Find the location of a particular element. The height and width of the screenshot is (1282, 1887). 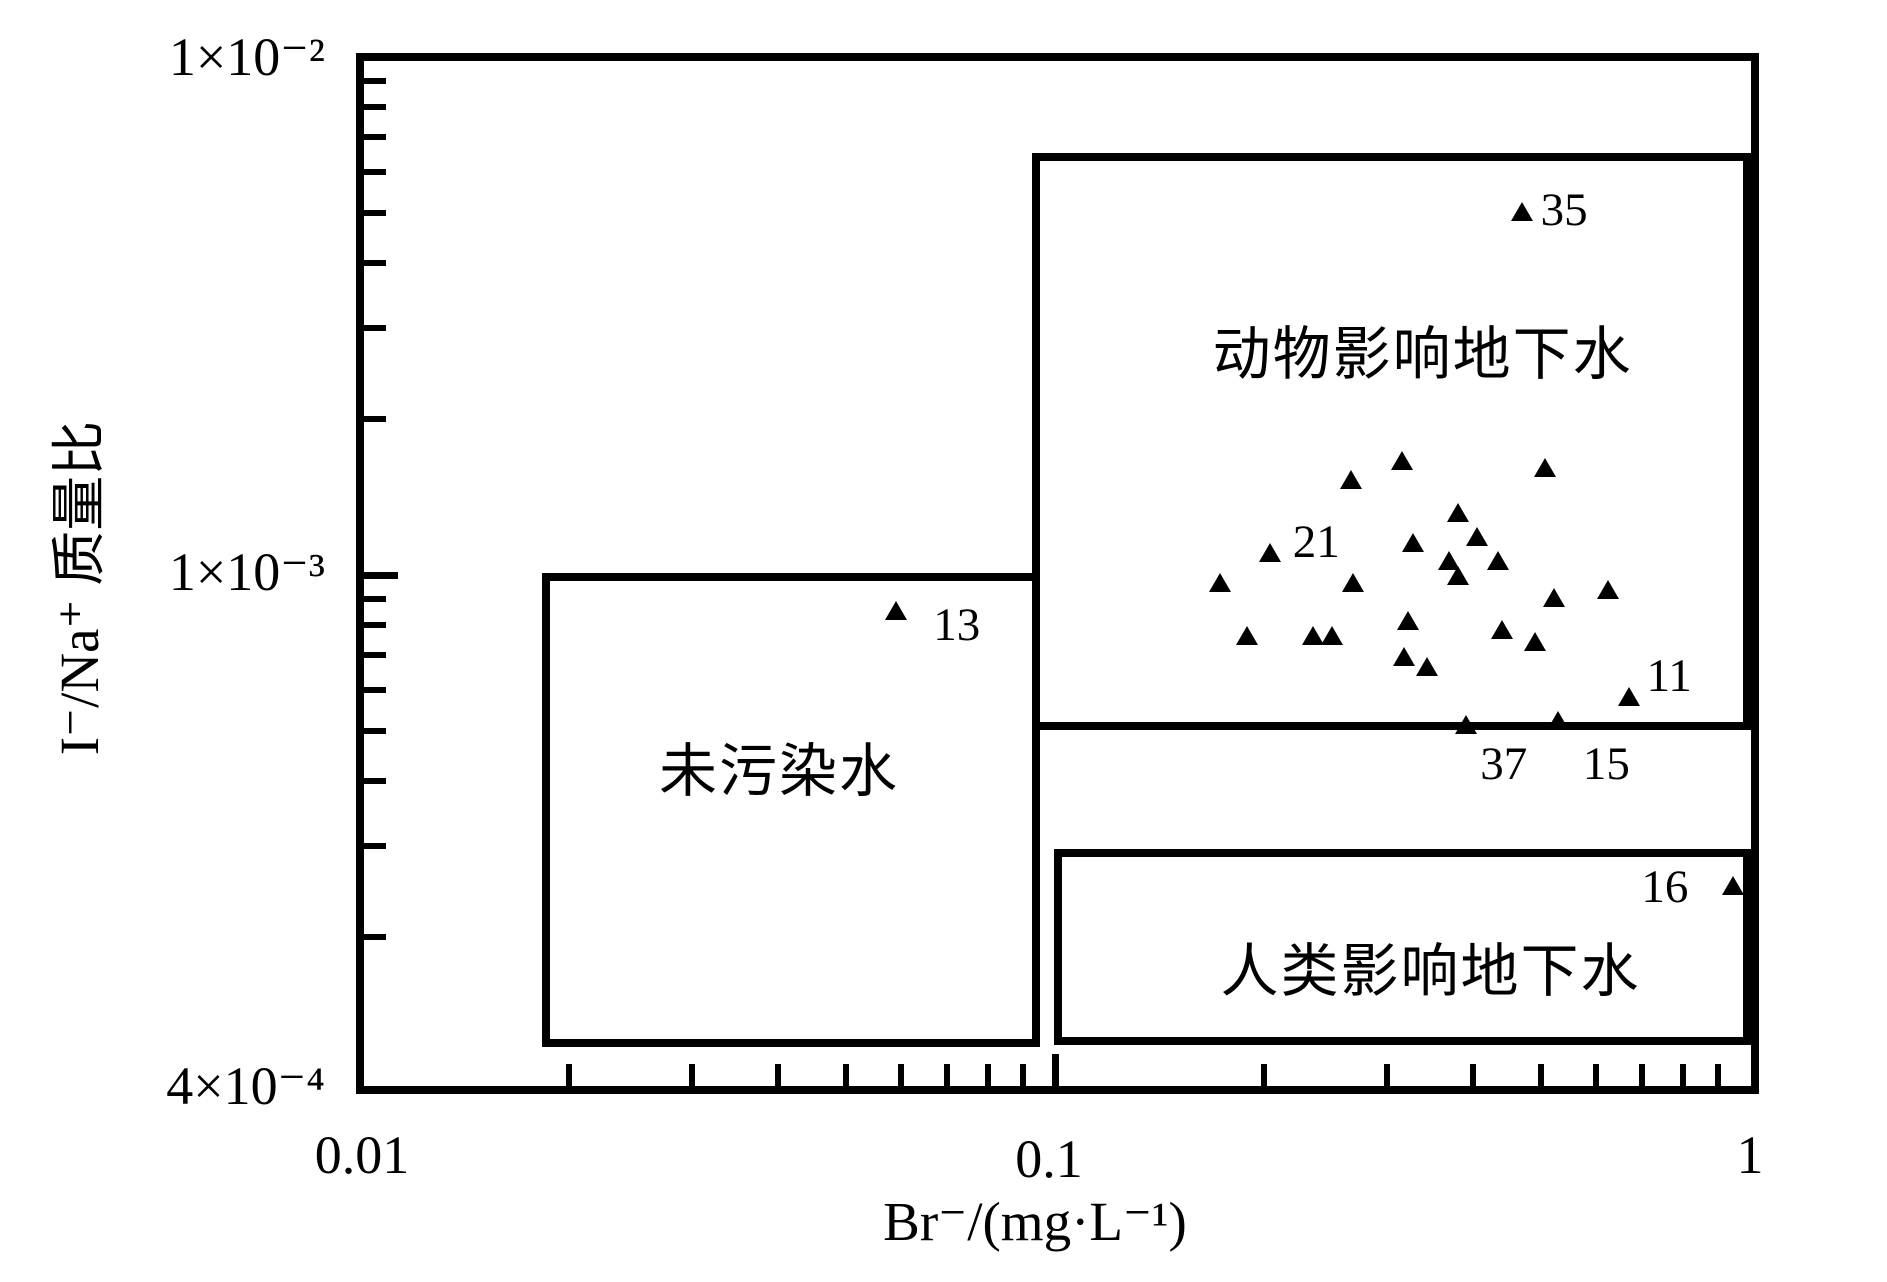

y-tick-label-4e-4: 4×10⁻⁴ is located at coordinates (245, 1086).